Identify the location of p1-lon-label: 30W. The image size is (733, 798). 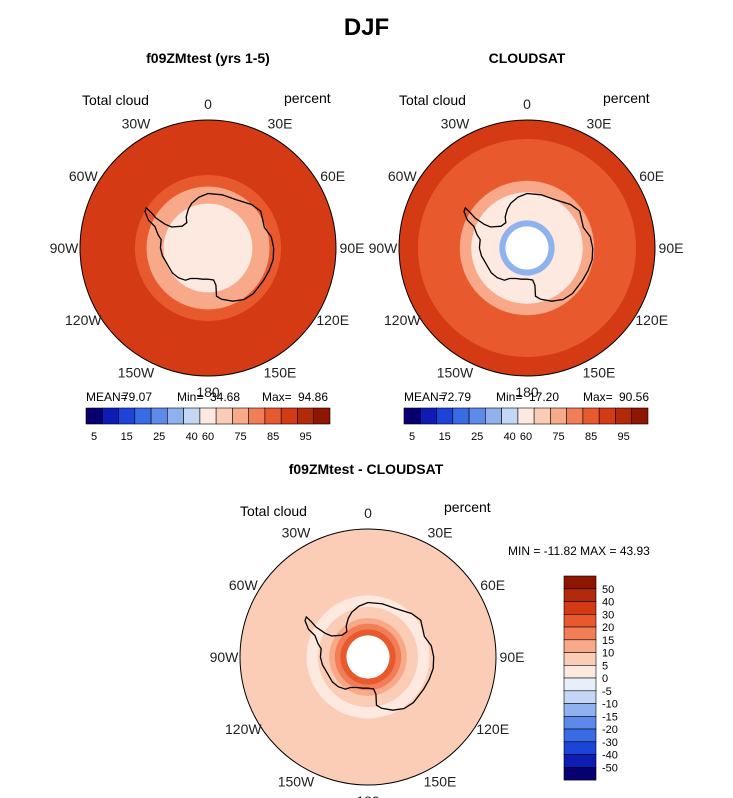
(137, 123).